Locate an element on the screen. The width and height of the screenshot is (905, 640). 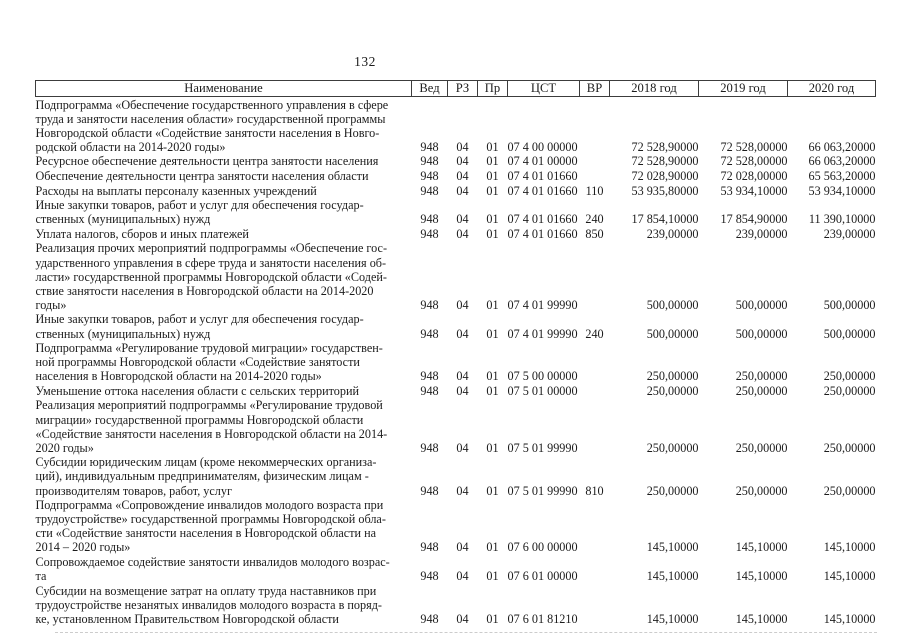
column-header-name: Наименование is located at coordinates (223, 88).